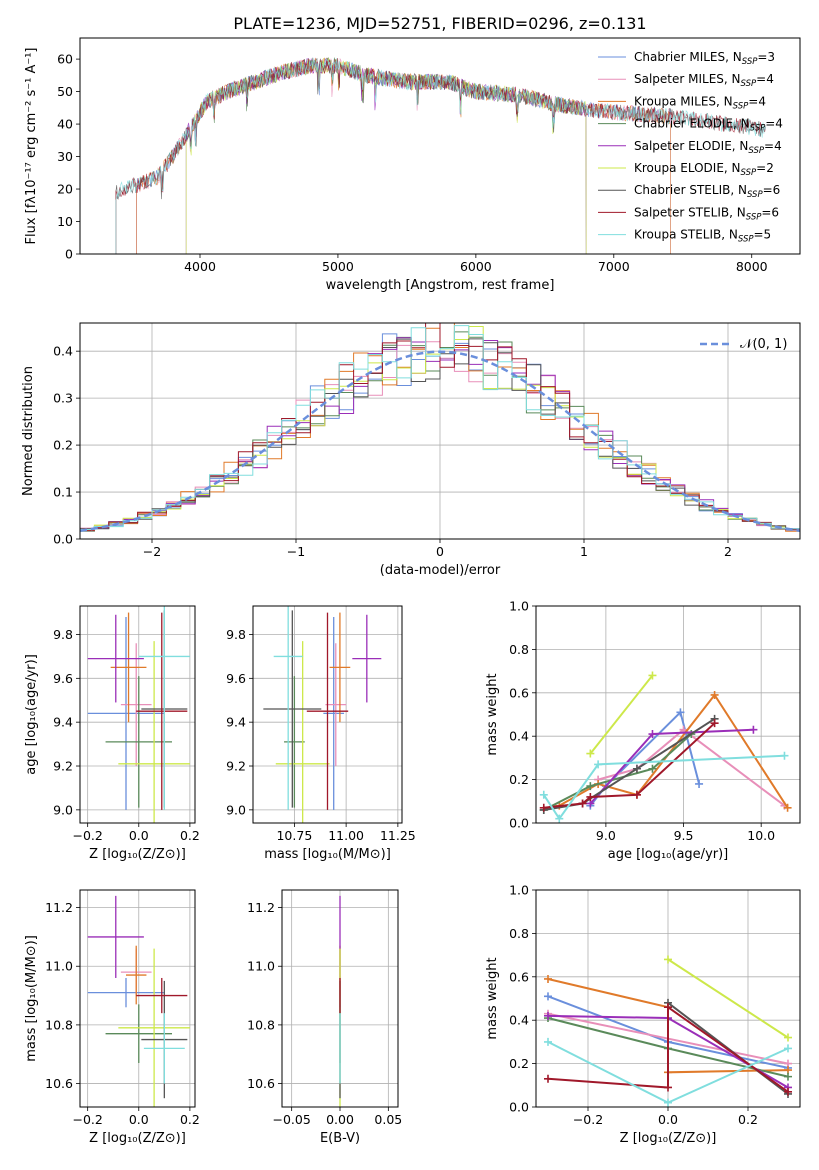  I want to click on z_vs_age-ytick-label: 9.0, so click(63, 809).